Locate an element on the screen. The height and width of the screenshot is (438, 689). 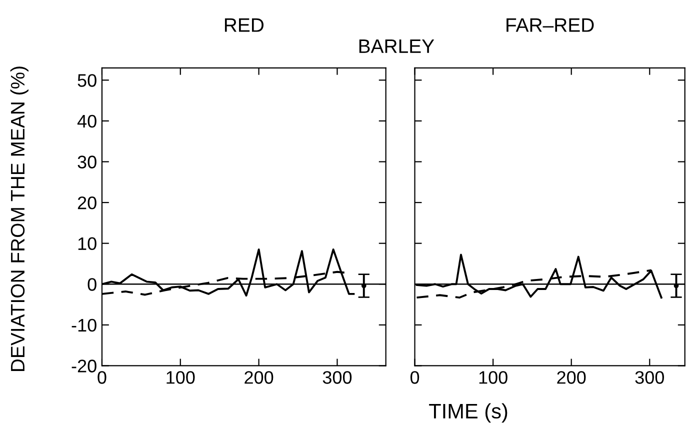
y-tick-label: 10 is located at coordinates (87, 243).